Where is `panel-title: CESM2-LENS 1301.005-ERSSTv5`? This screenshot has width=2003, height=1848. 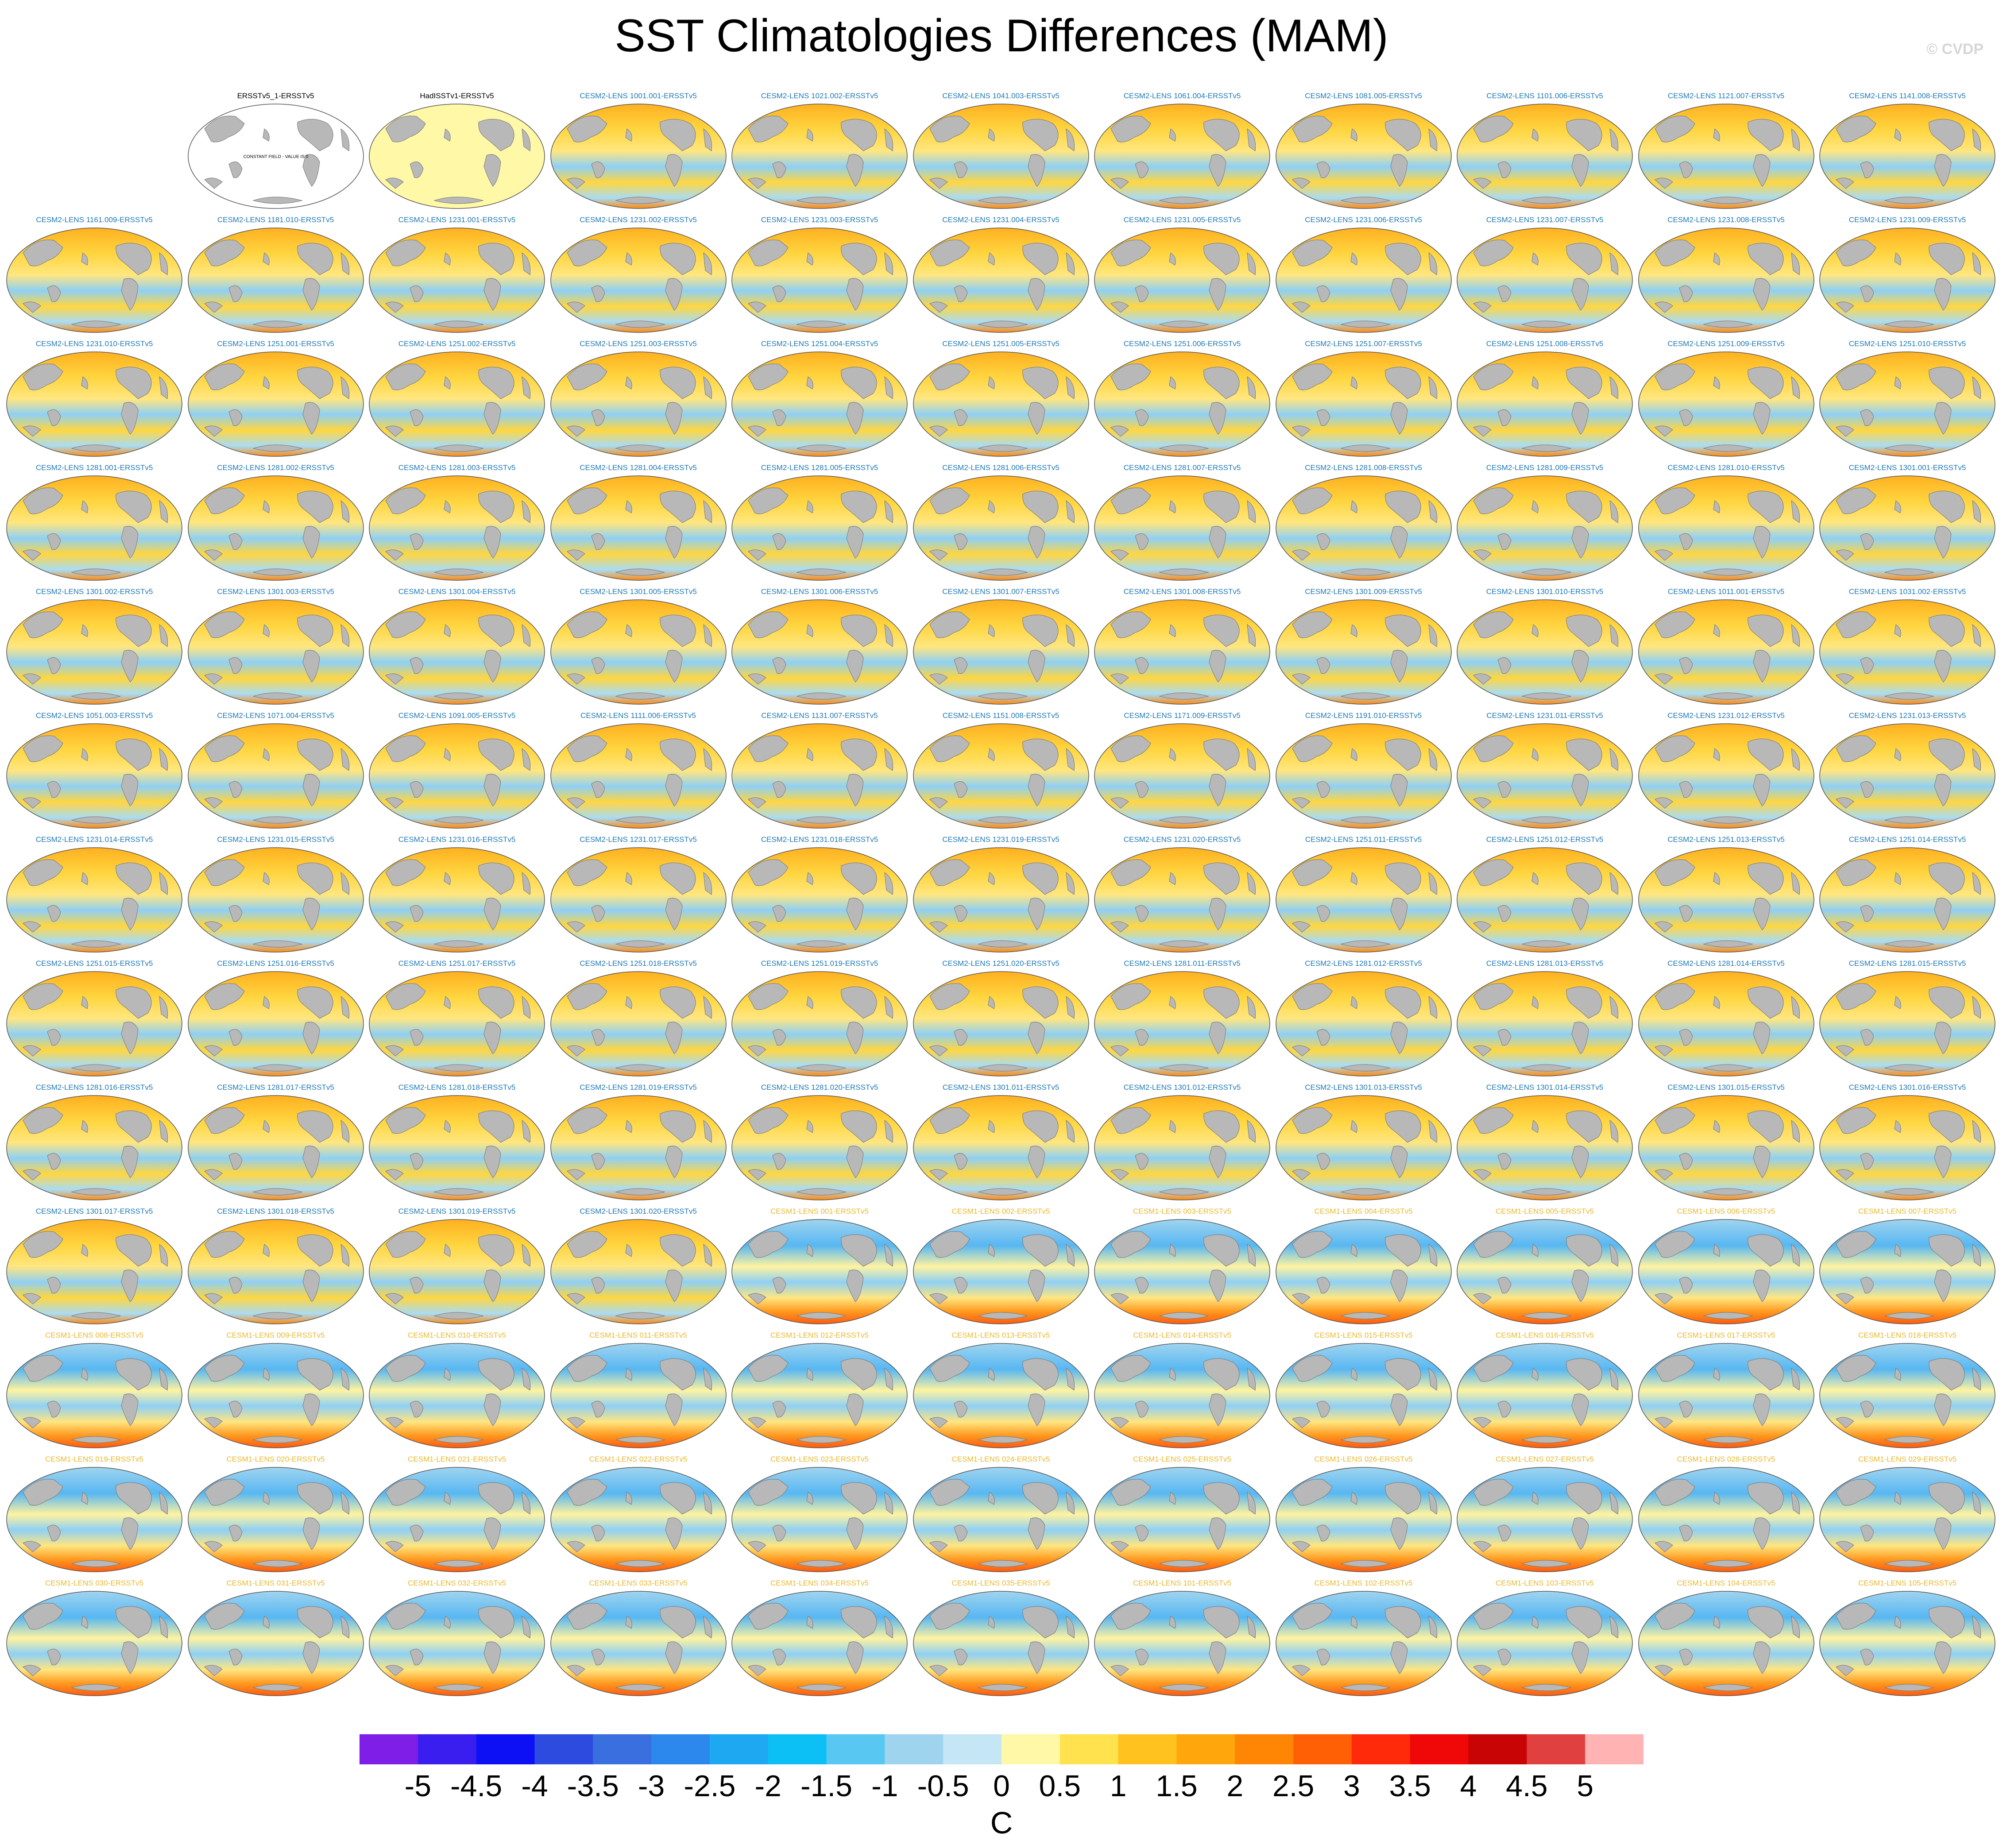 panel-title: CESM2-LENS 1301.005-ERSSTv5 is located at coordinates (639, 591).